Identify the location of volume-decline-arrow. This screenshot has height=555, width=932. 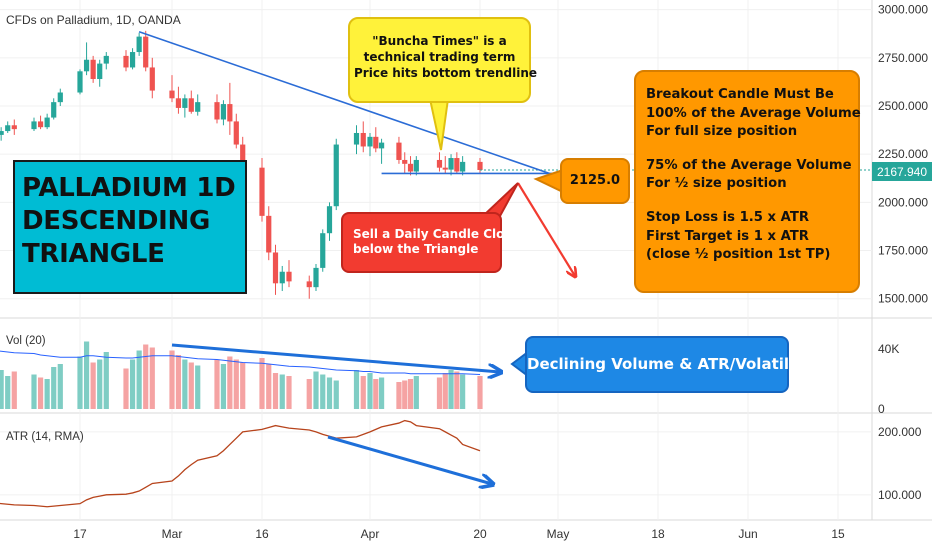
(335, 357).